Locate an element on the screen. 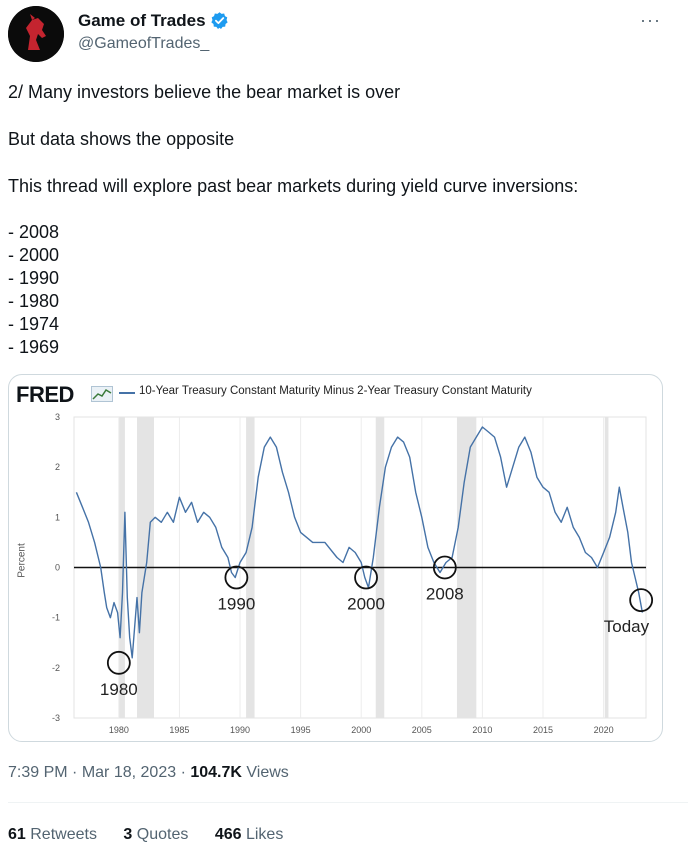 Image resolution: width=700 pixels, height=857 pixels. annotation-label: 2008 is located at coordinates (445, 594).